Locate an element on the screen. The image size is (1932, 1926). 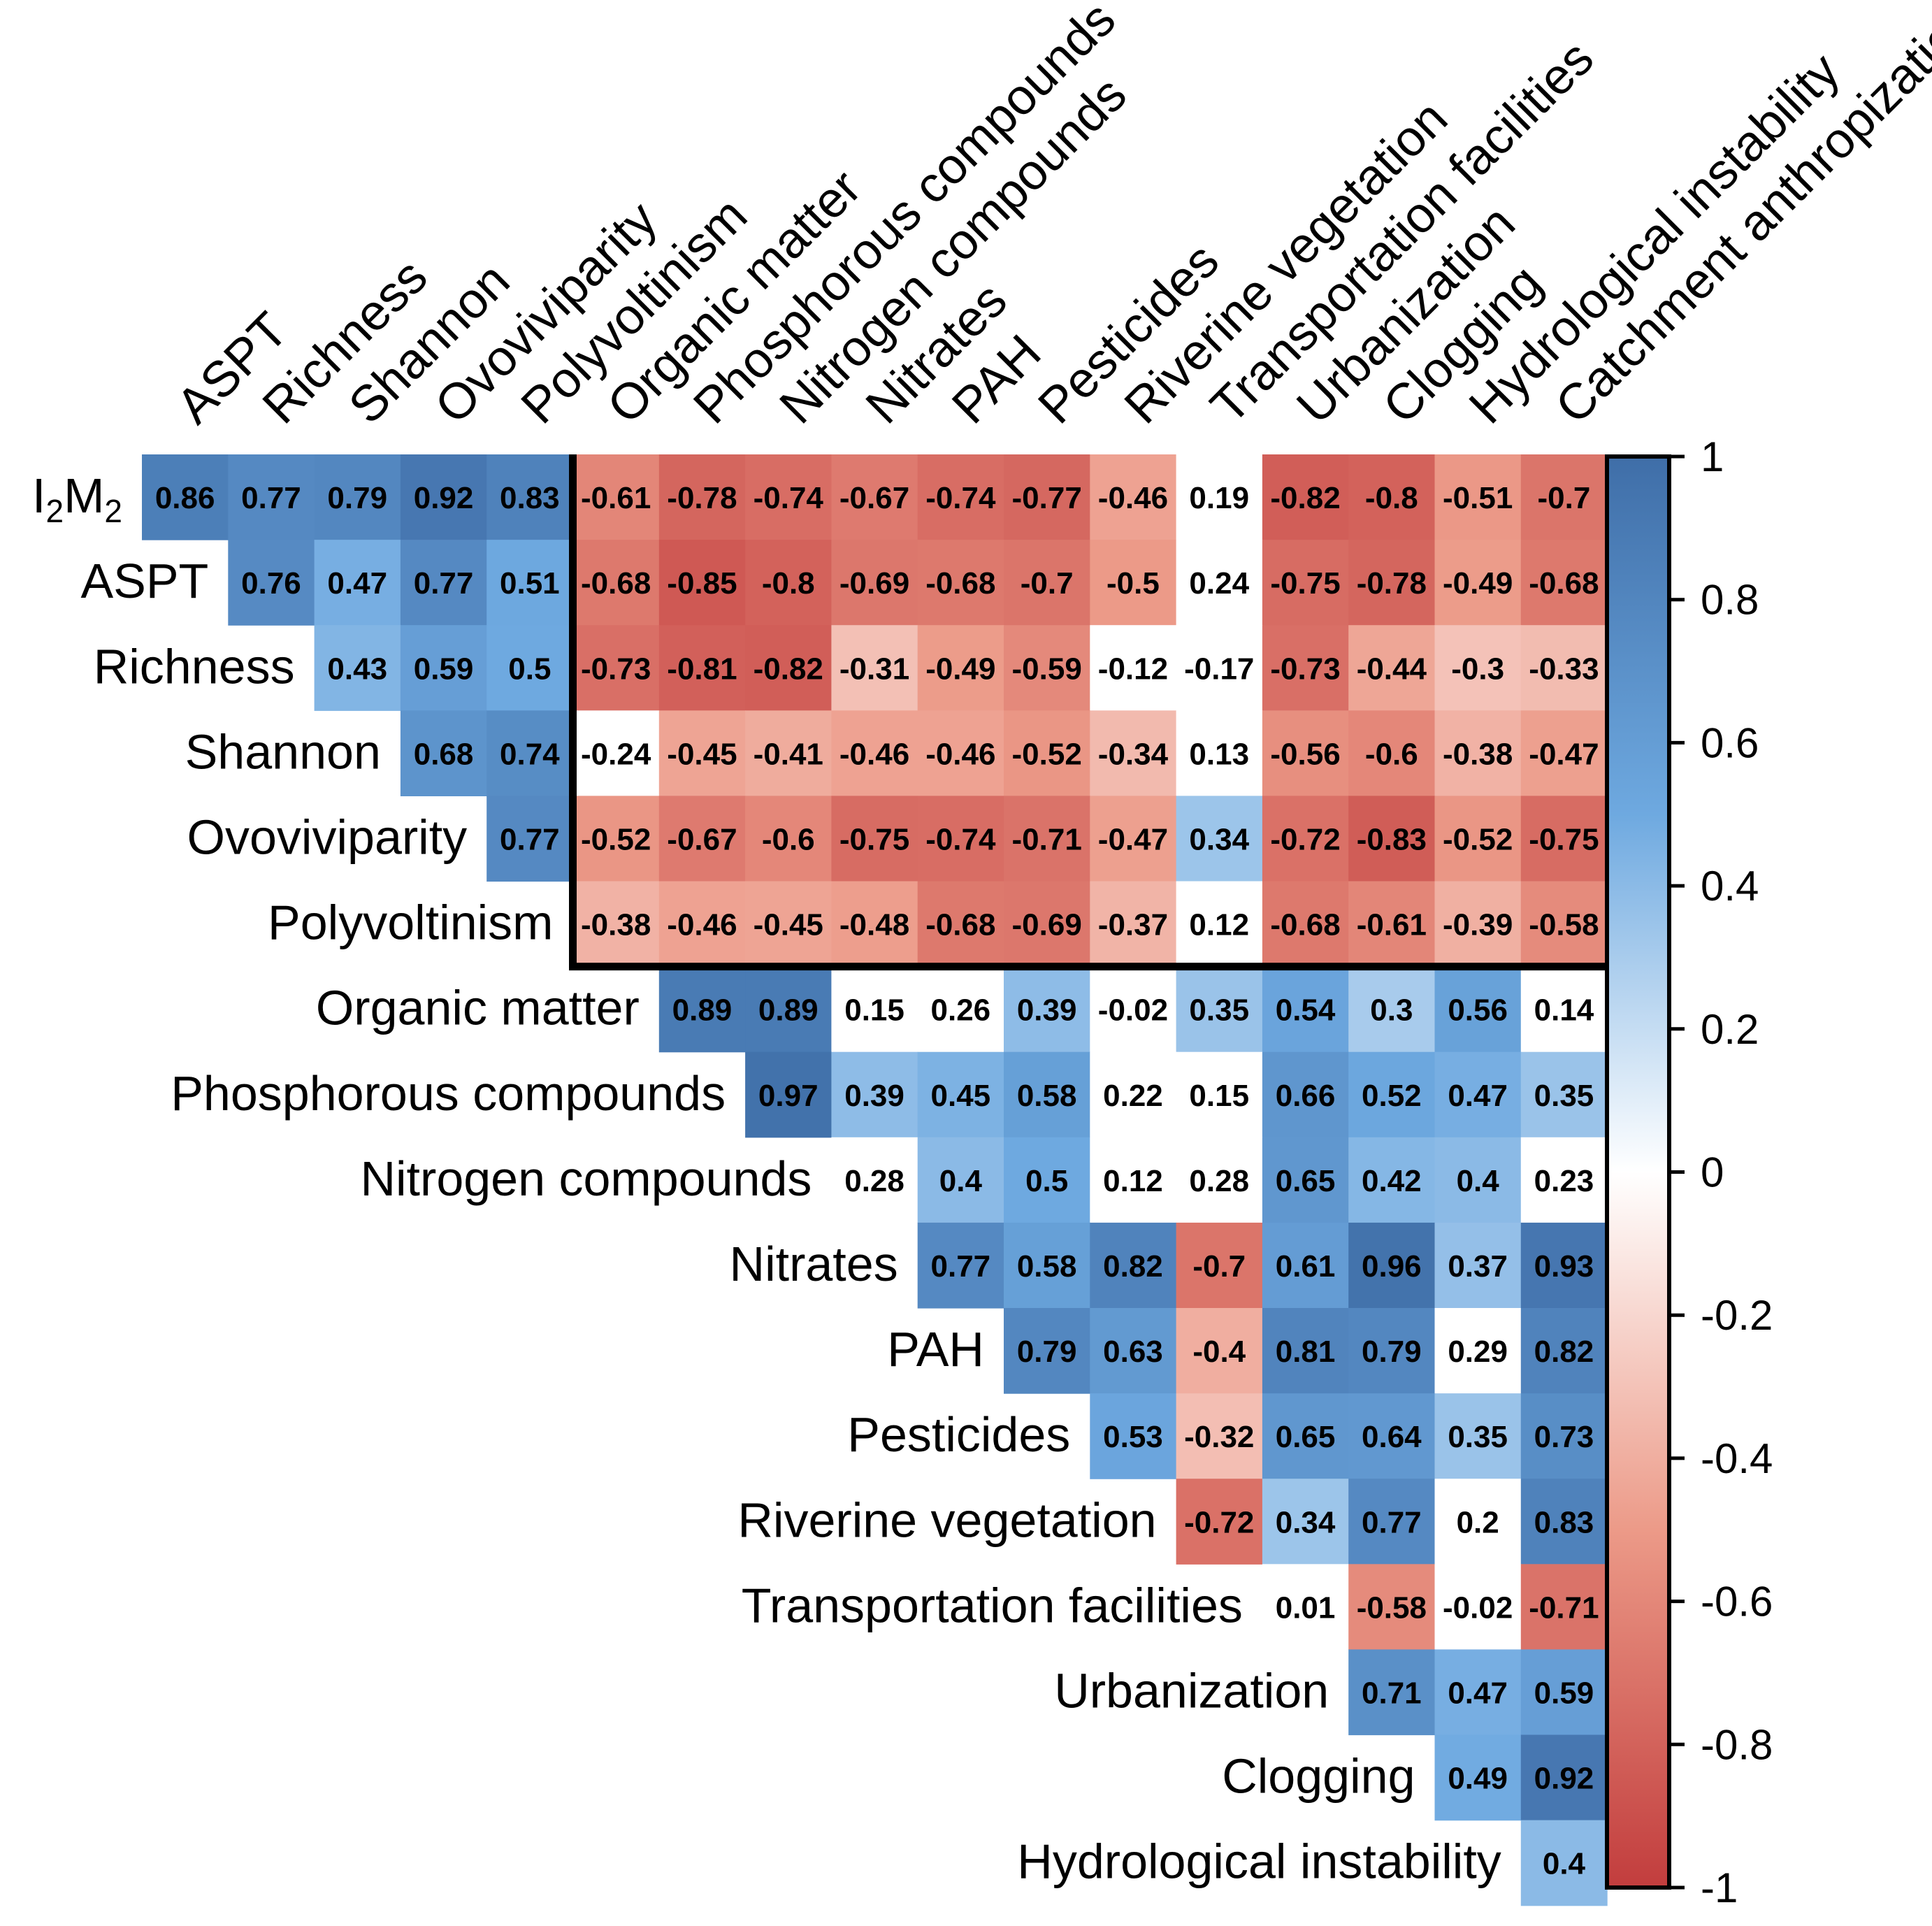
cell-value: 0.15 is located at coordinates (874, 1010).